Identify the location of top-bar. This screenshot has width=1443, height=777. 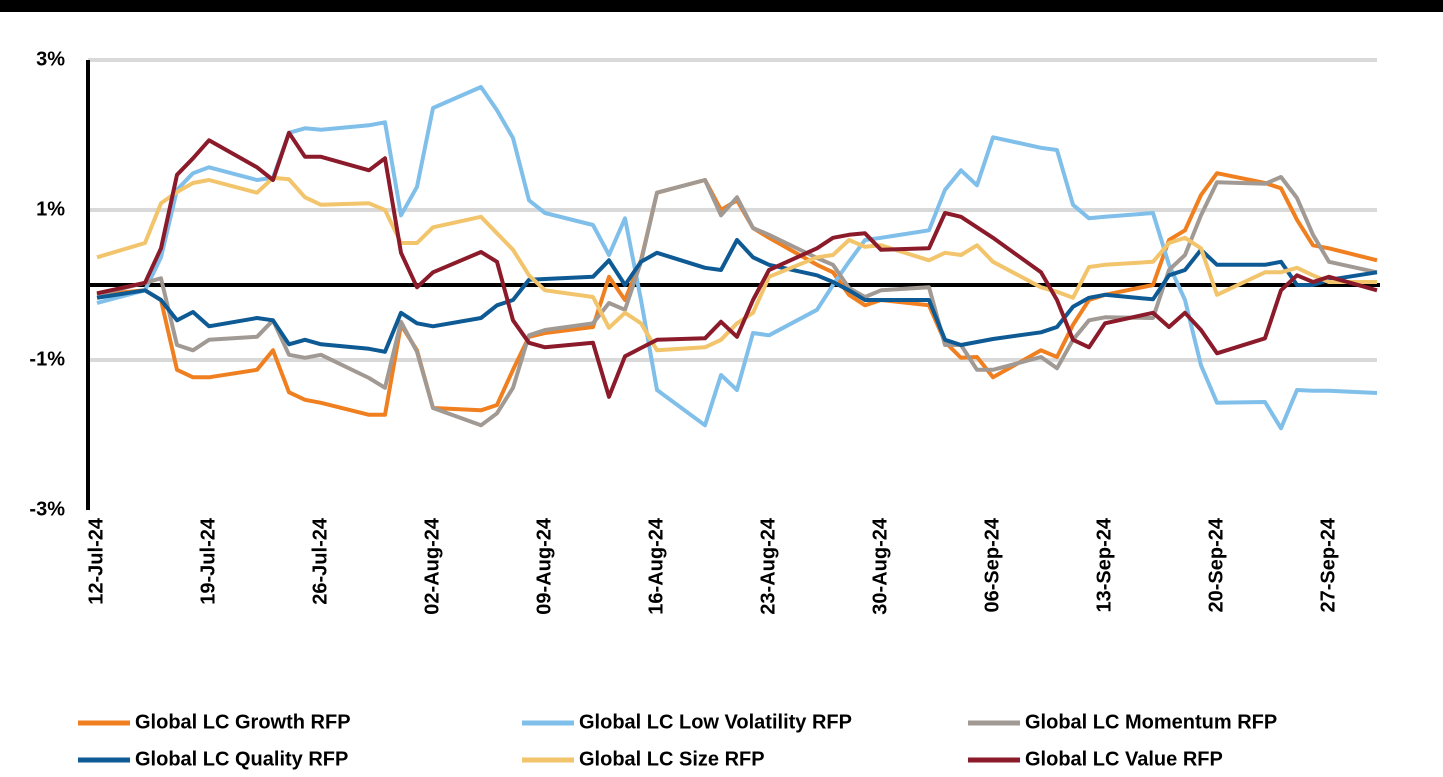
(721, 6).